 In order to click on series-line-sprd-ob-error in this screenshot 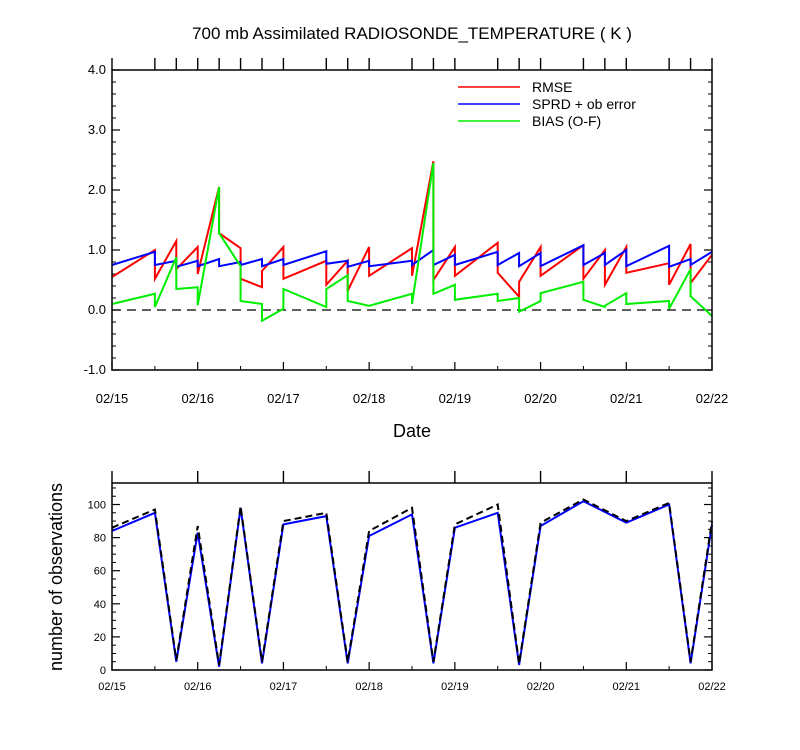, I will do `click(412, 256)`.